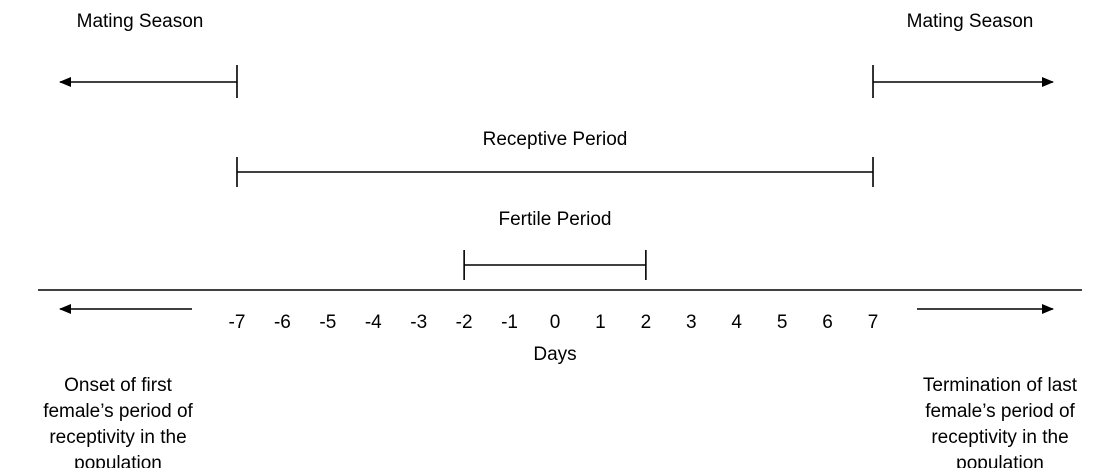  Describe the element at coordinates (691, 322) in the screenshot. I see `axis-tick-label: 3` at that location.